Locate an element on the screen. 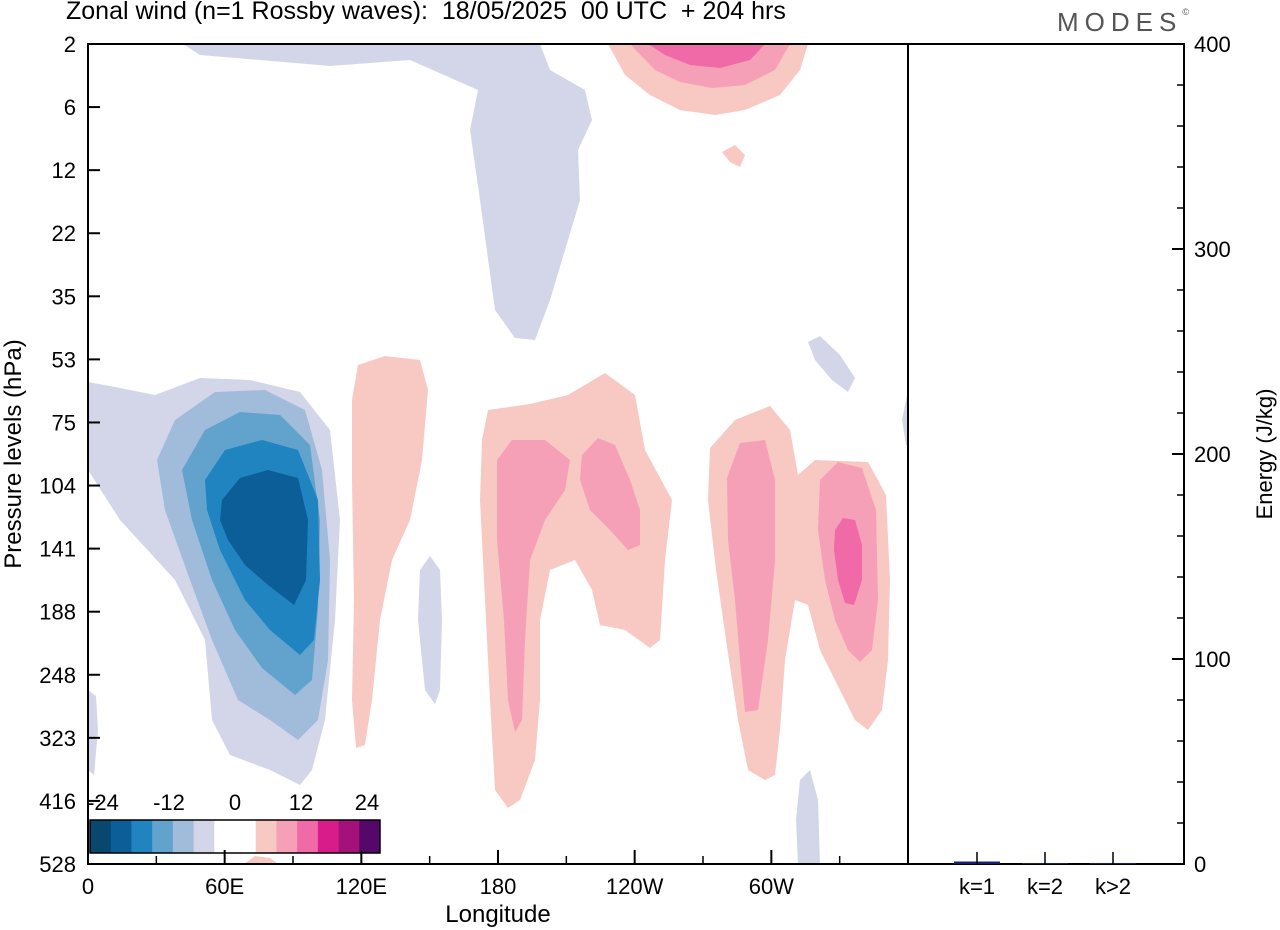 Image resolution: width=1280 pixels, height=930 pixels. colorbar-tick-label: -24 is located at coordinates (103, 802).